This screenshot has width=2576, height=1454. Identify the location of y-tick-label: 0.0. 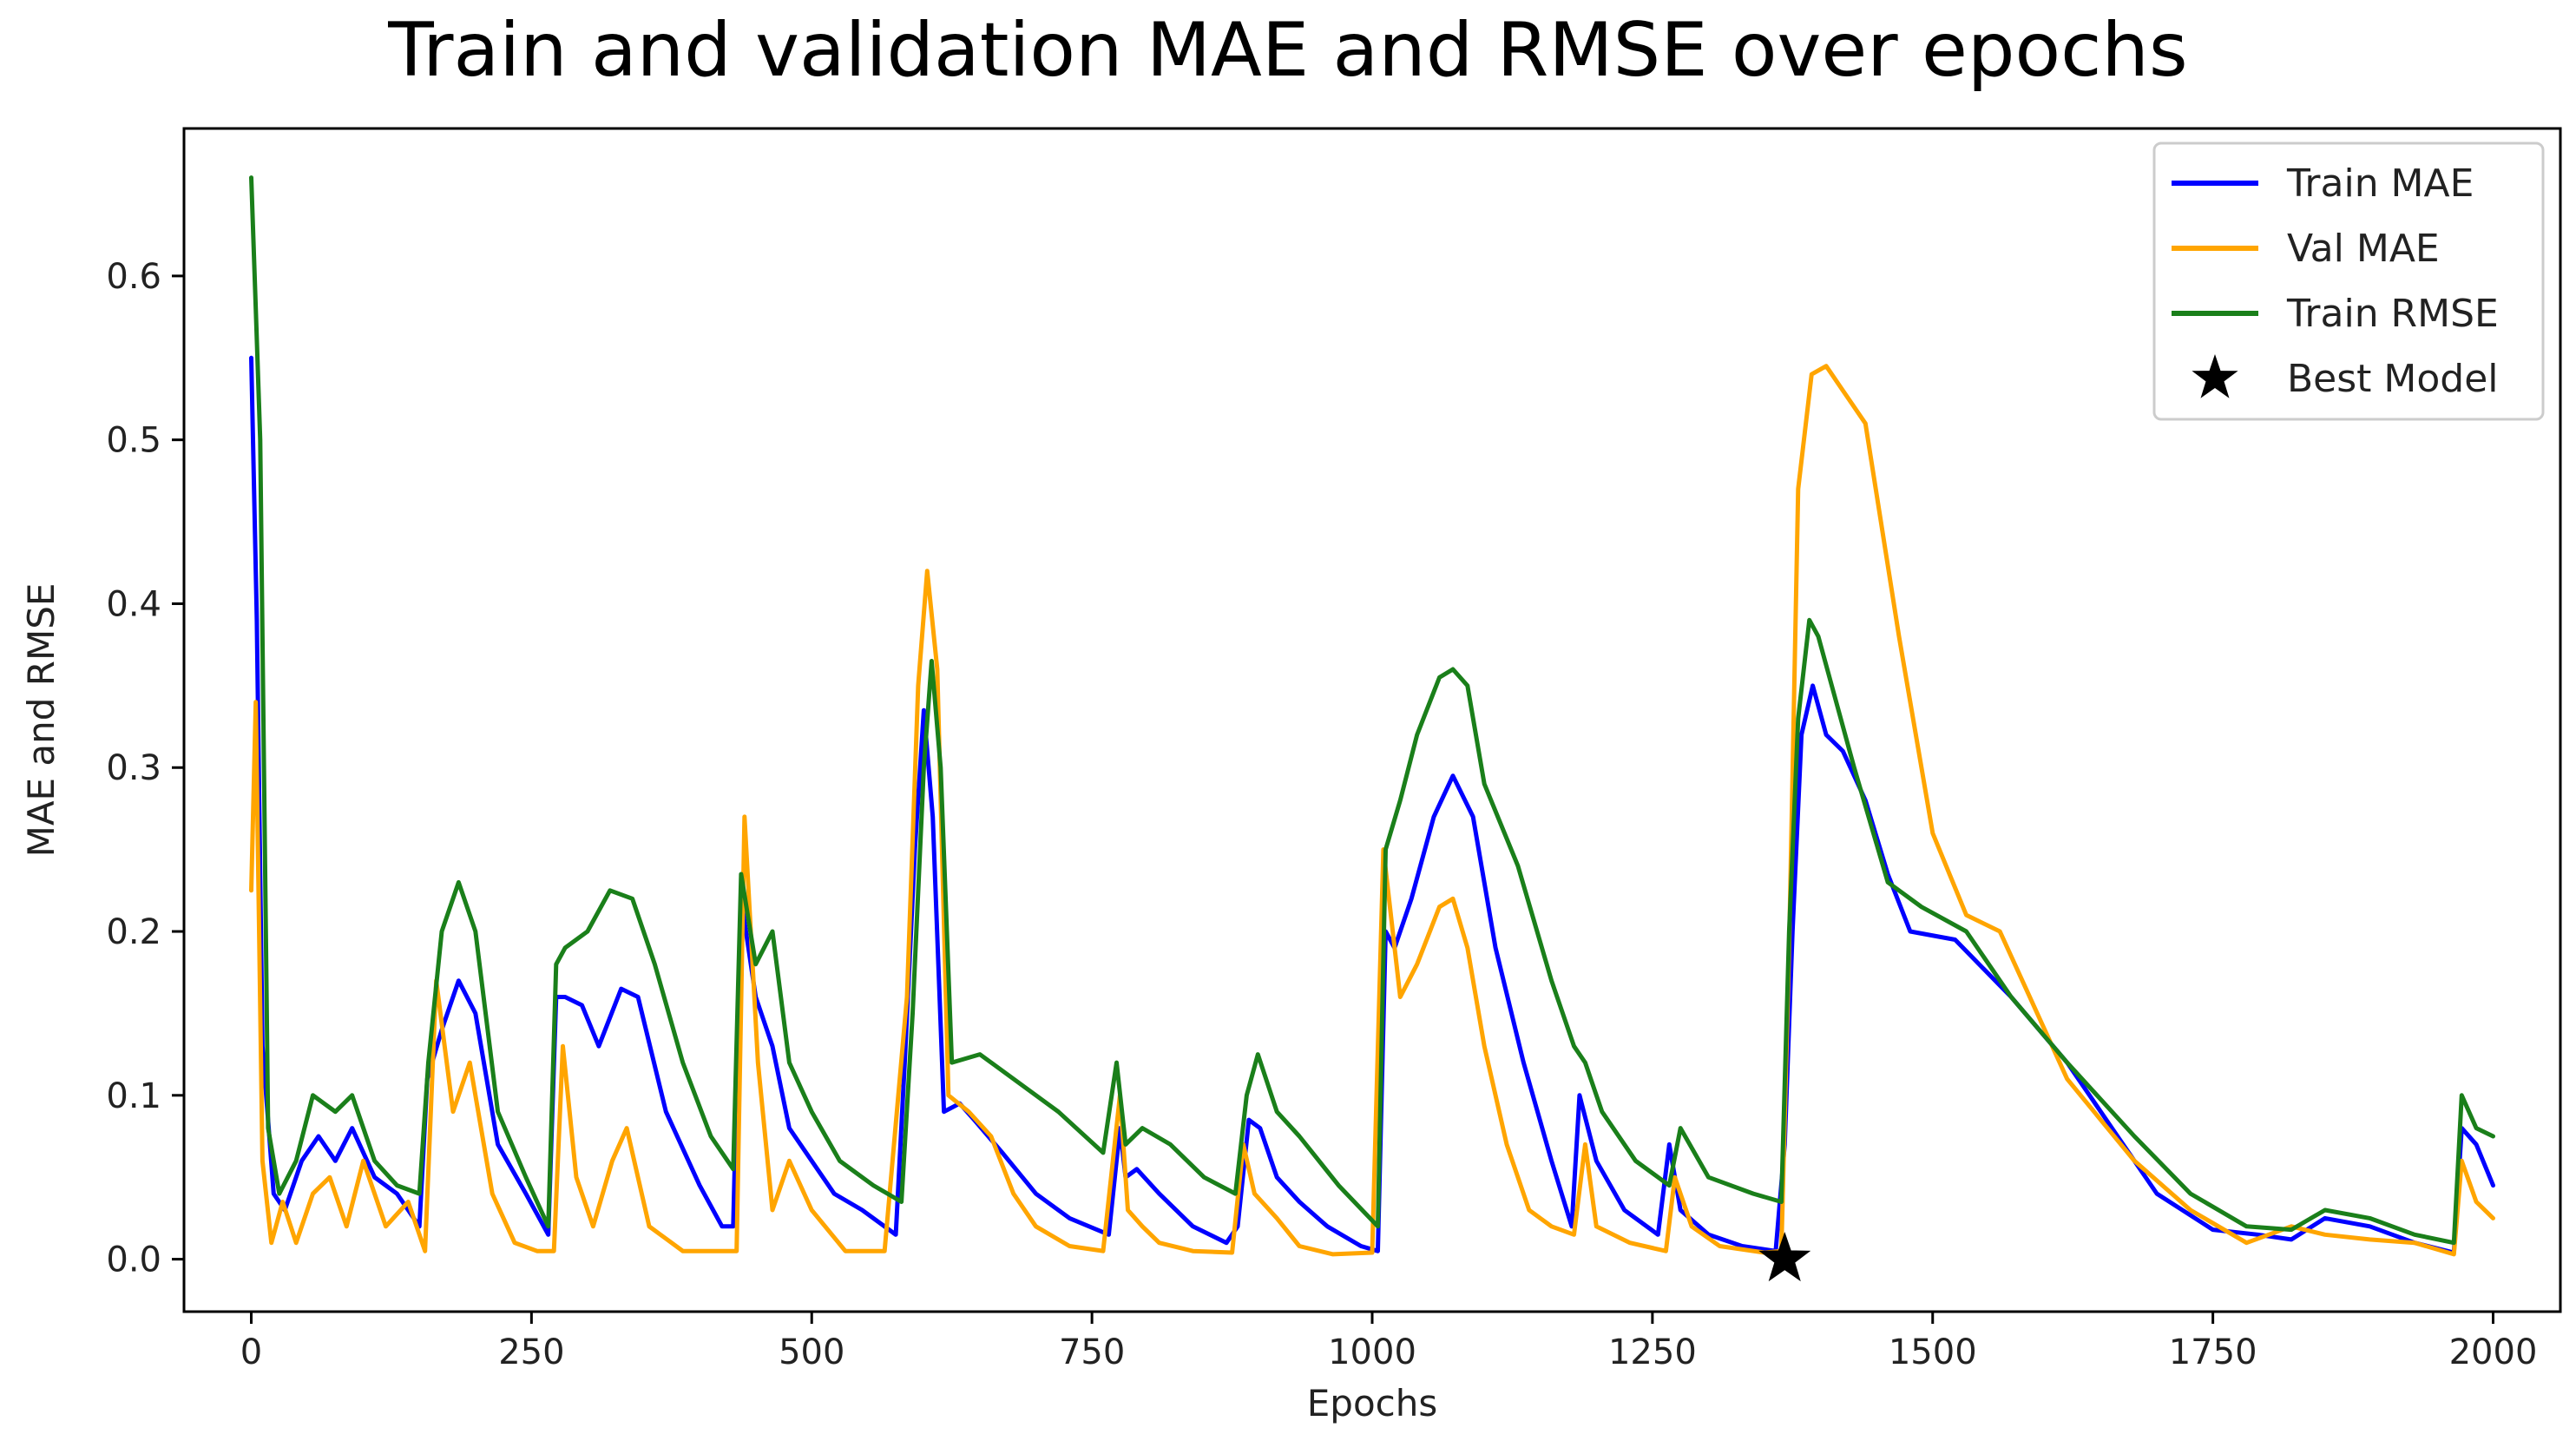
(133, 1260).